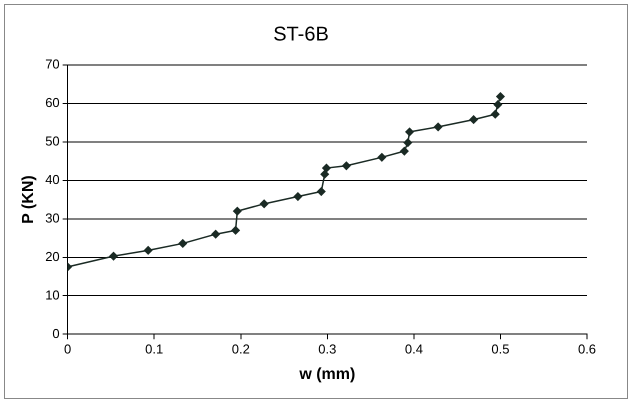 The image size is (632, 403). What do you see at coordinates (327, 349) in the screenshot?
I see `x-tick-label: 0.3` at bounding box center [327, 349].